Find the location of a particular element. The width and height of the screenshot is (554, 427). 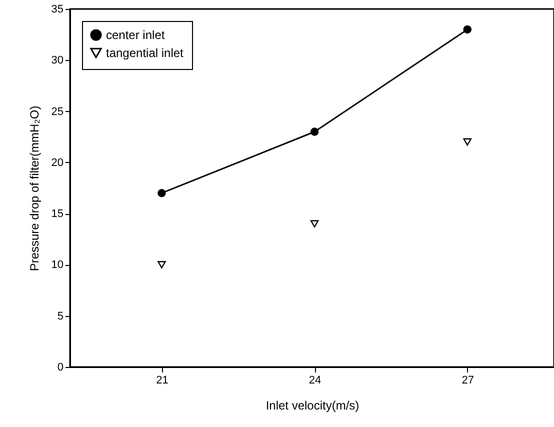

legend-label: tangential inlet is located at coordinates (145, 53).